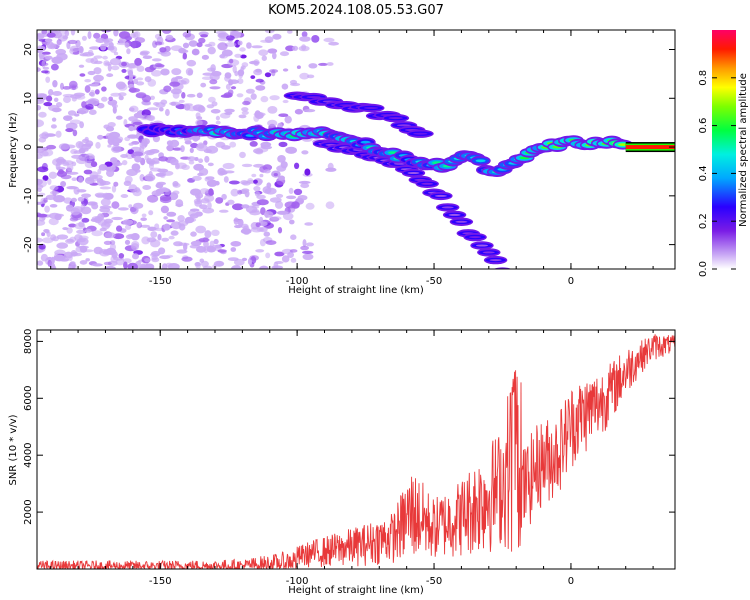  Describe the element at coordinates (160, 281) in the screenshot. I see `spec-xtick-label: -150` at that location.